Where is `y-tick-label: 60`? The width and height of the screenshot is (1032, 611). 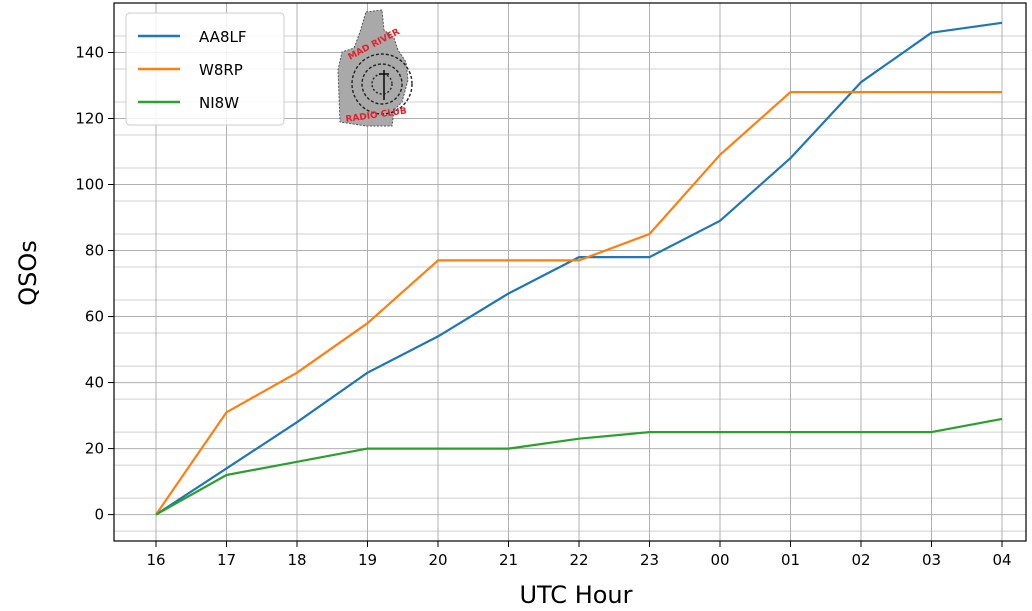 y-tick-label: 60 is located at coordinates (94, 317).